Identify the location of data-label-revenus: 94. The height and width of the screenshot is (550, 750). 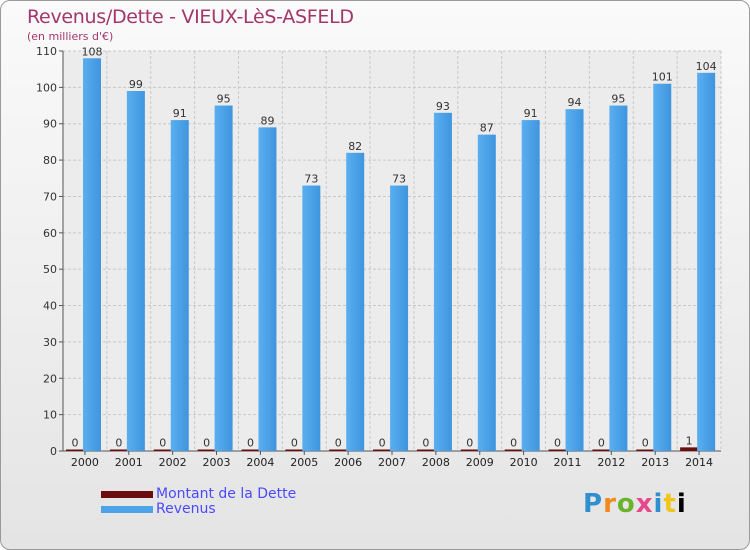
(575, 102).